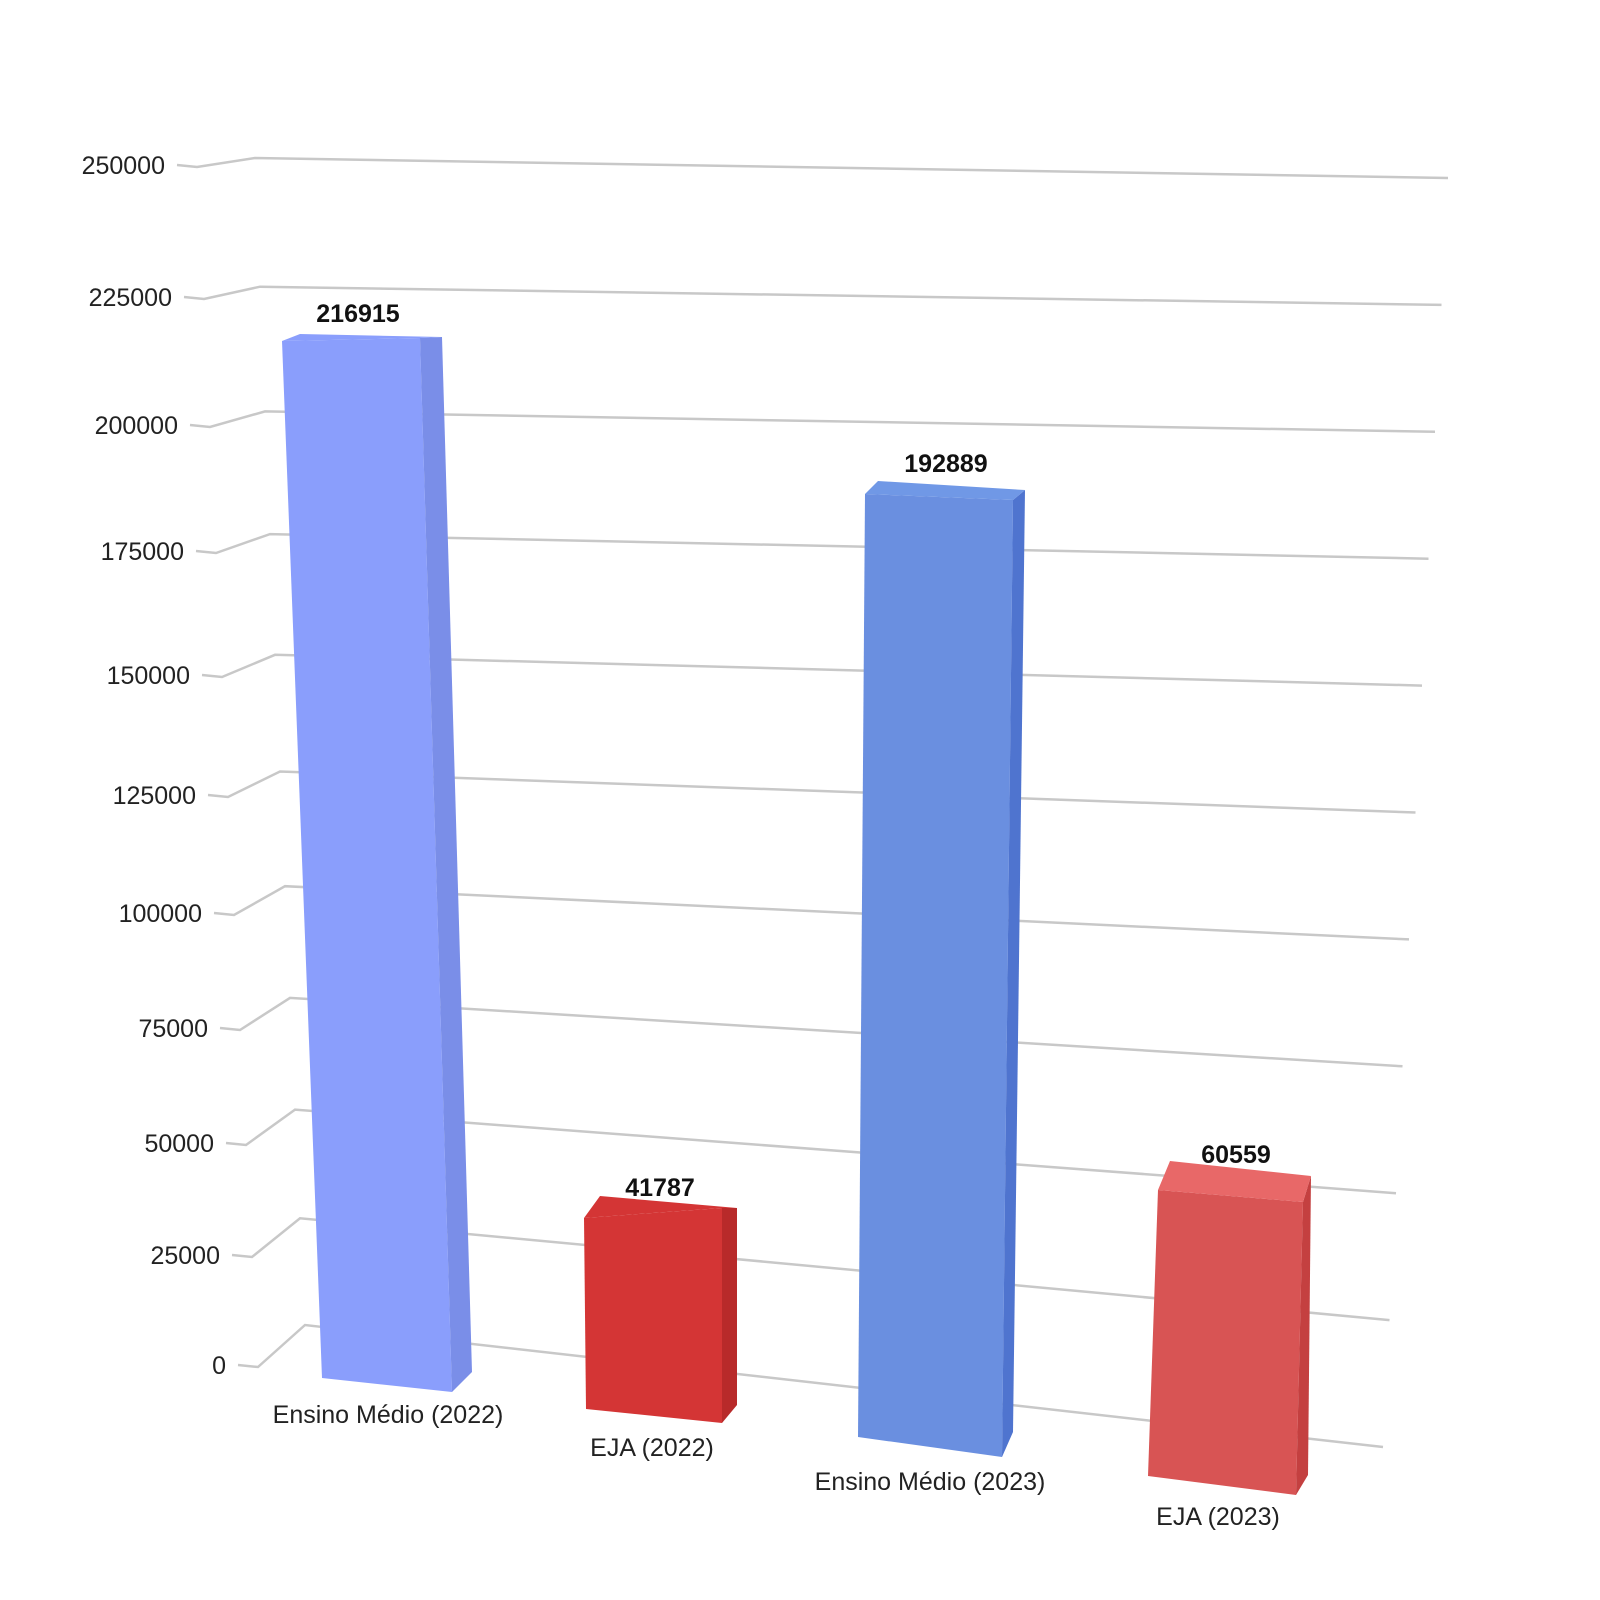 The width and height of the screenshot is (1600, 1600). I want to click on category-label: EJA (2022), so click(652, 1448).